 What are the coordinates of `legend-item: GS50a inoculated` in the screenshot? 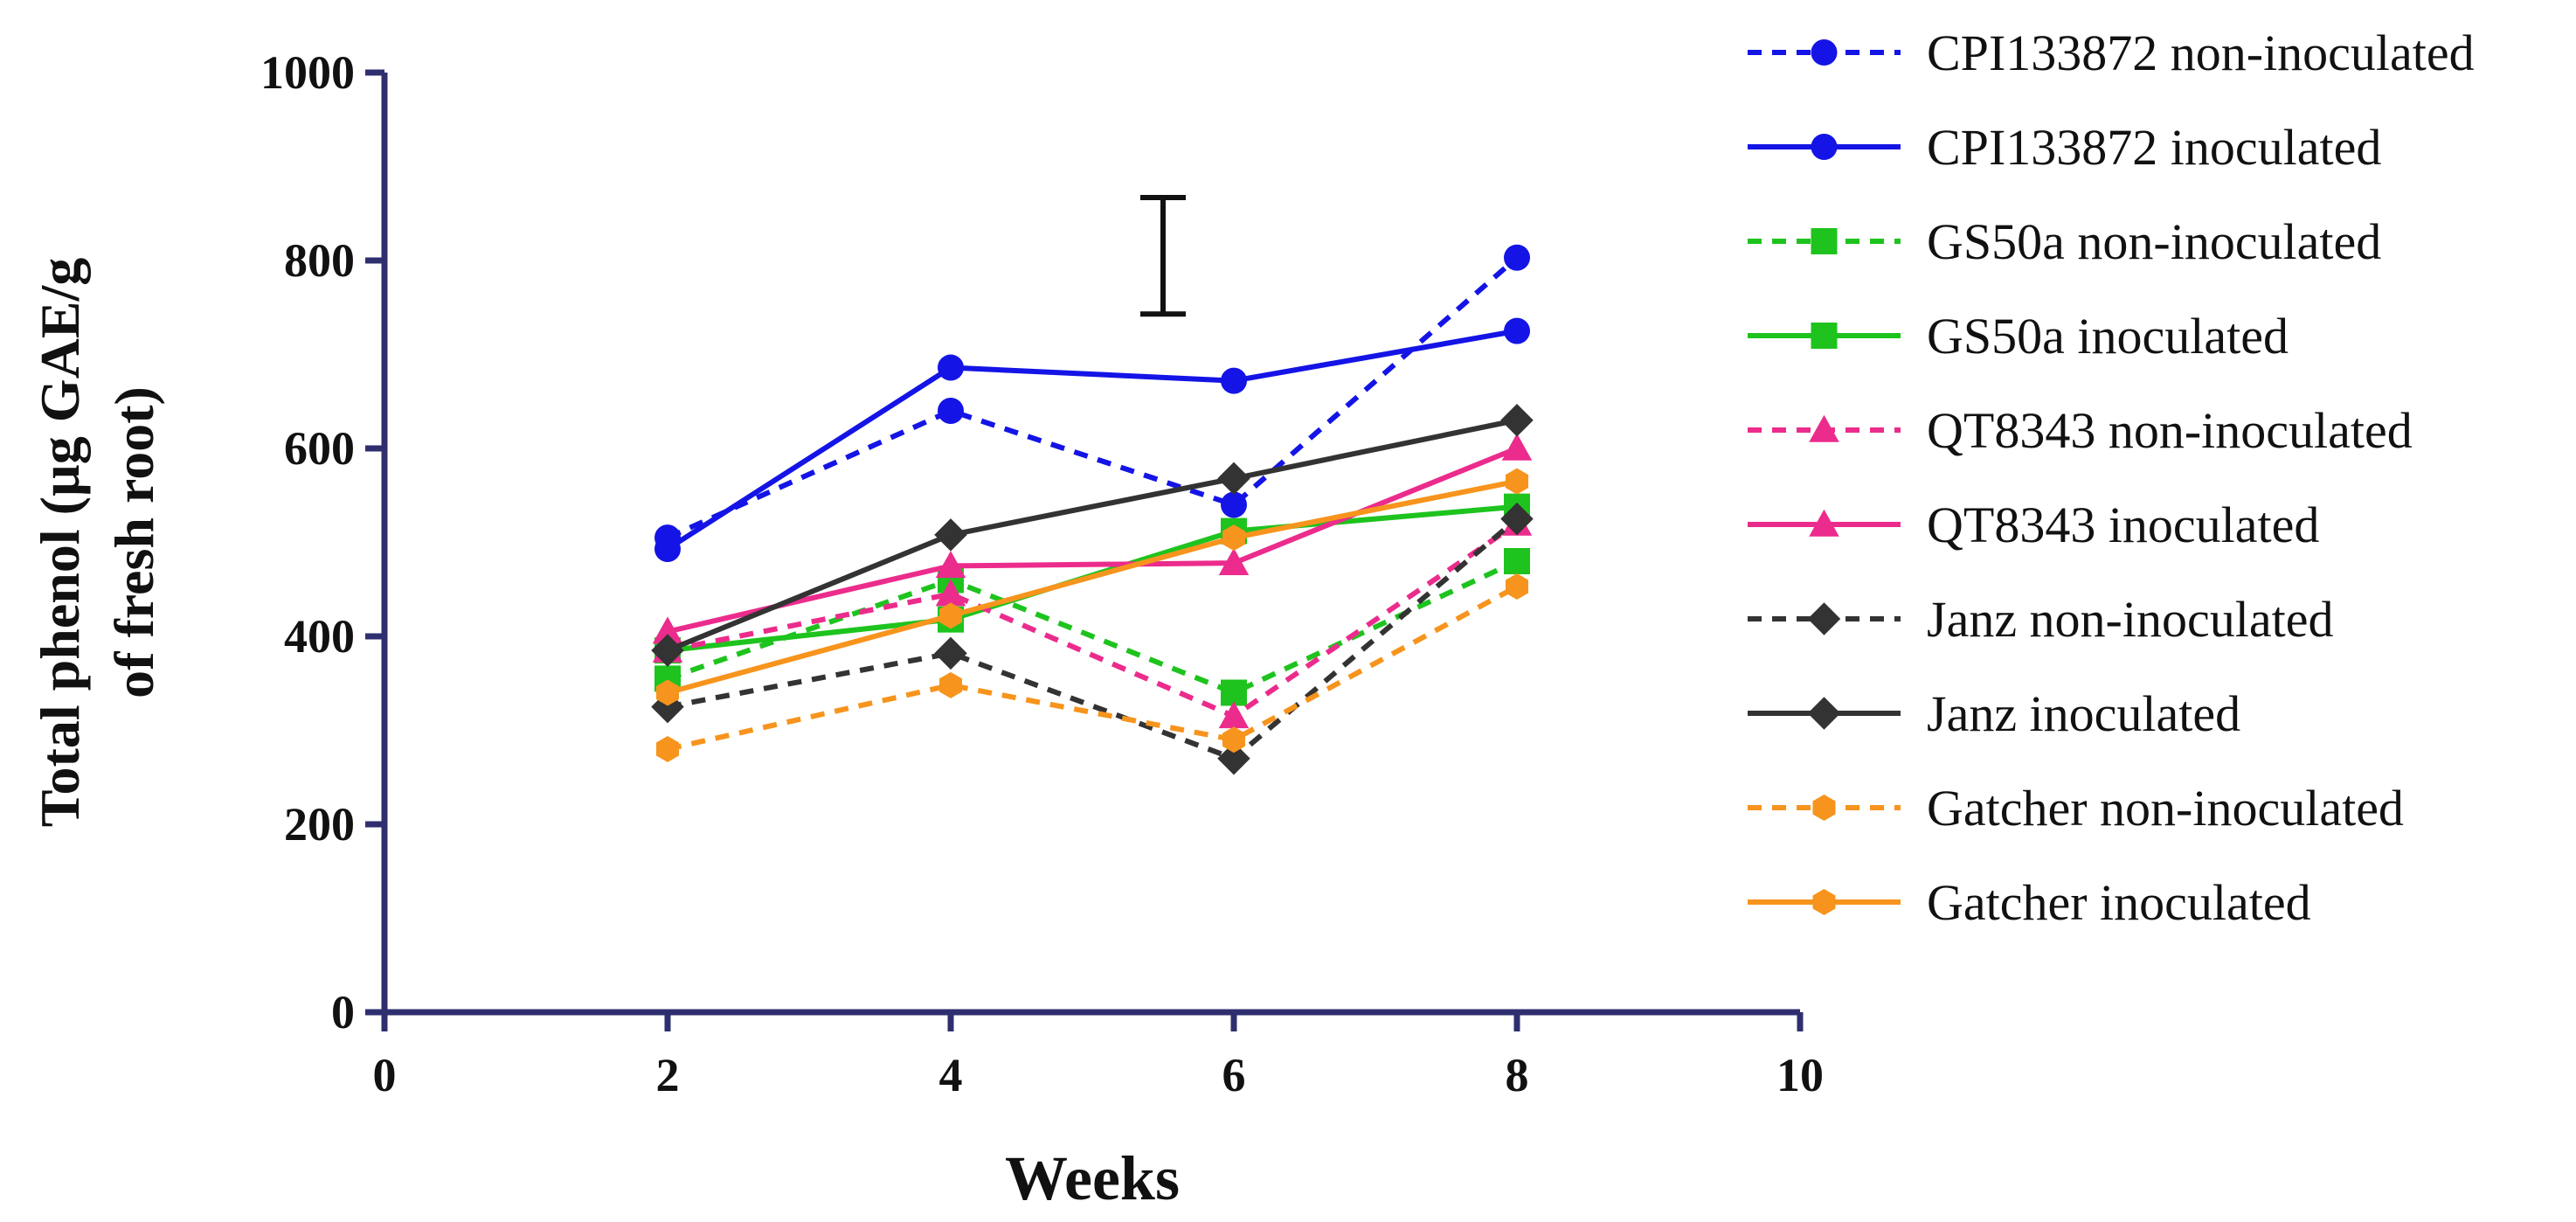 It's located at (2018, 336).